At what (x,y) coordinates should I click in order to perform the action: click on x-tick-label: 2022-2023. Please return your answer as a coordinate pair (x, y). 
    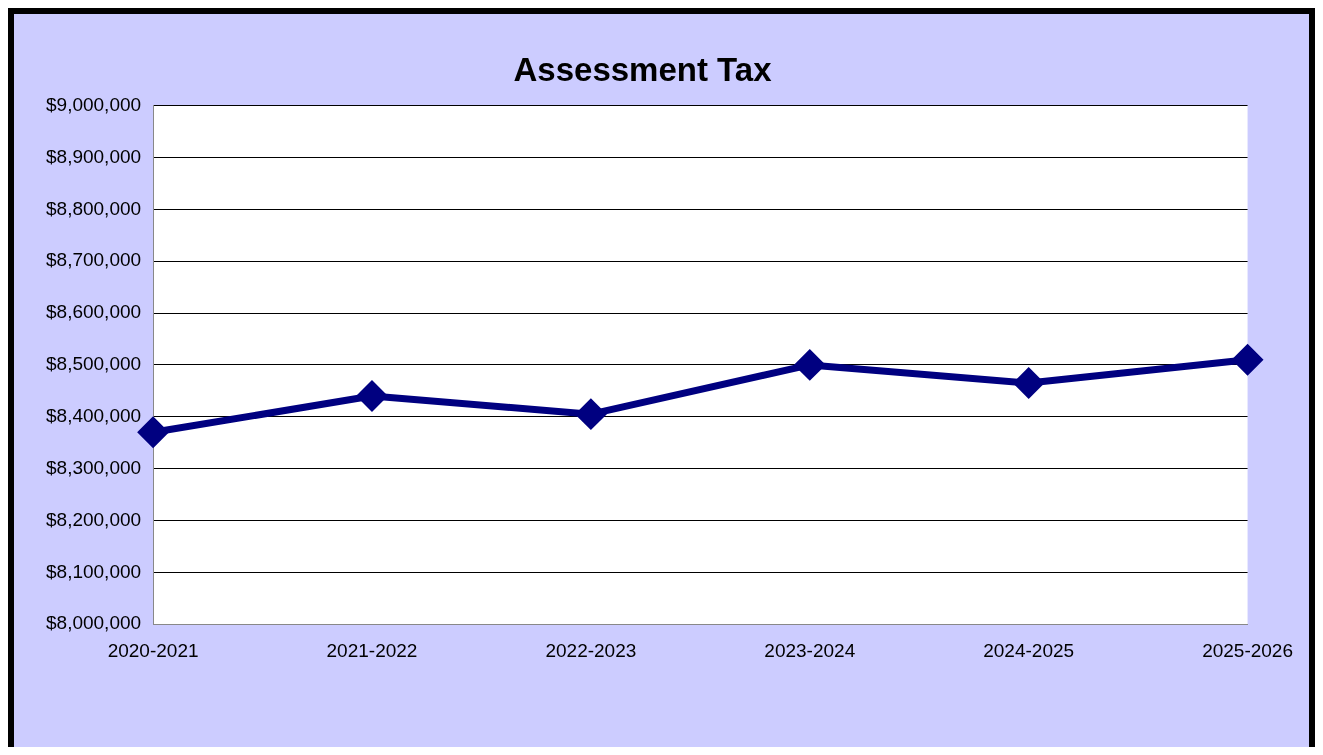
    Looking at the image, I should click on (591, 650).